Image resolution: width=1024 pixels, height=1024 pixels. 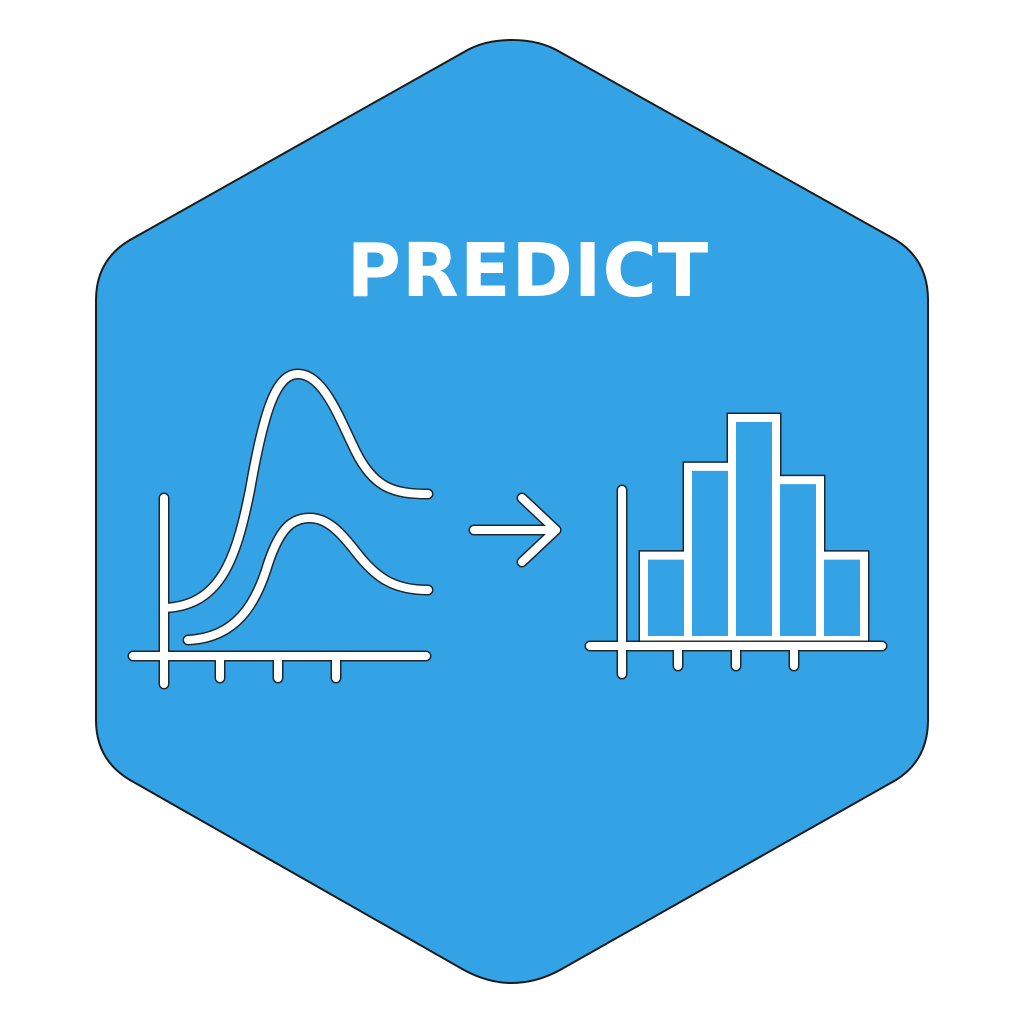 What do you see at coordinates (515, 530) in the screenshot?
I see `right-arrow-icon` at bounding box center [515, 530].